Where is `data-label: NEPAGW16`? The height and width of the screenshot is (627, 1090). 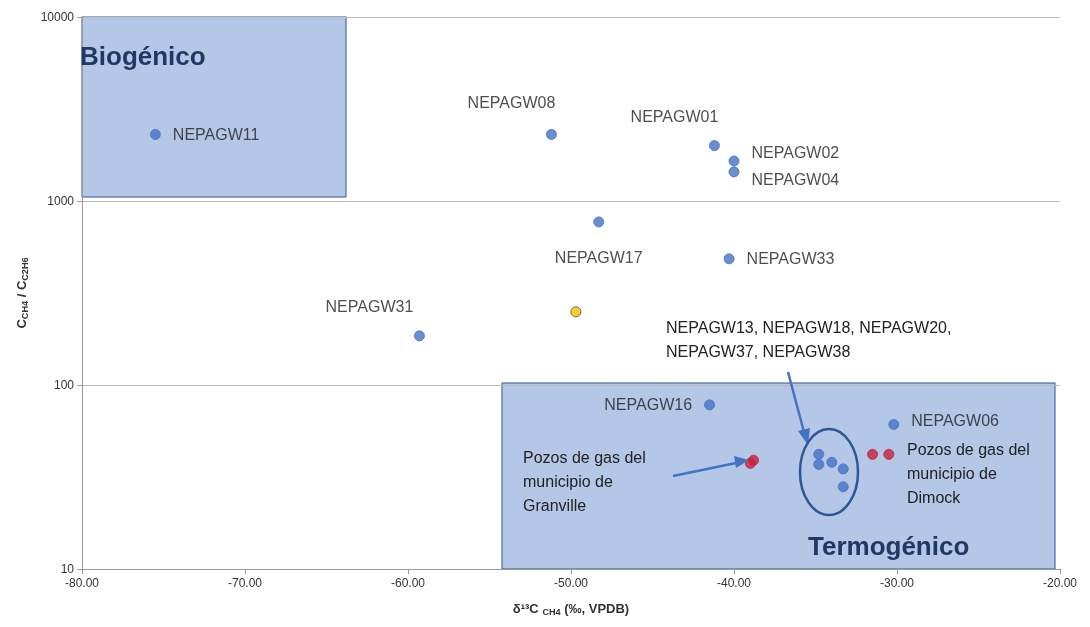 data-label: NEPAGW16 is located at coordinates (648, 405).